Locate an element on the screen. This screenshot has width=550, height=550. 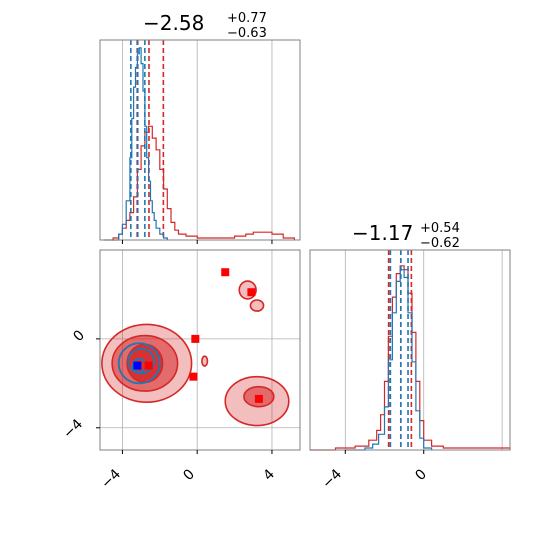
panel-bottom-right-histogram is located at coordinates (410, 351).